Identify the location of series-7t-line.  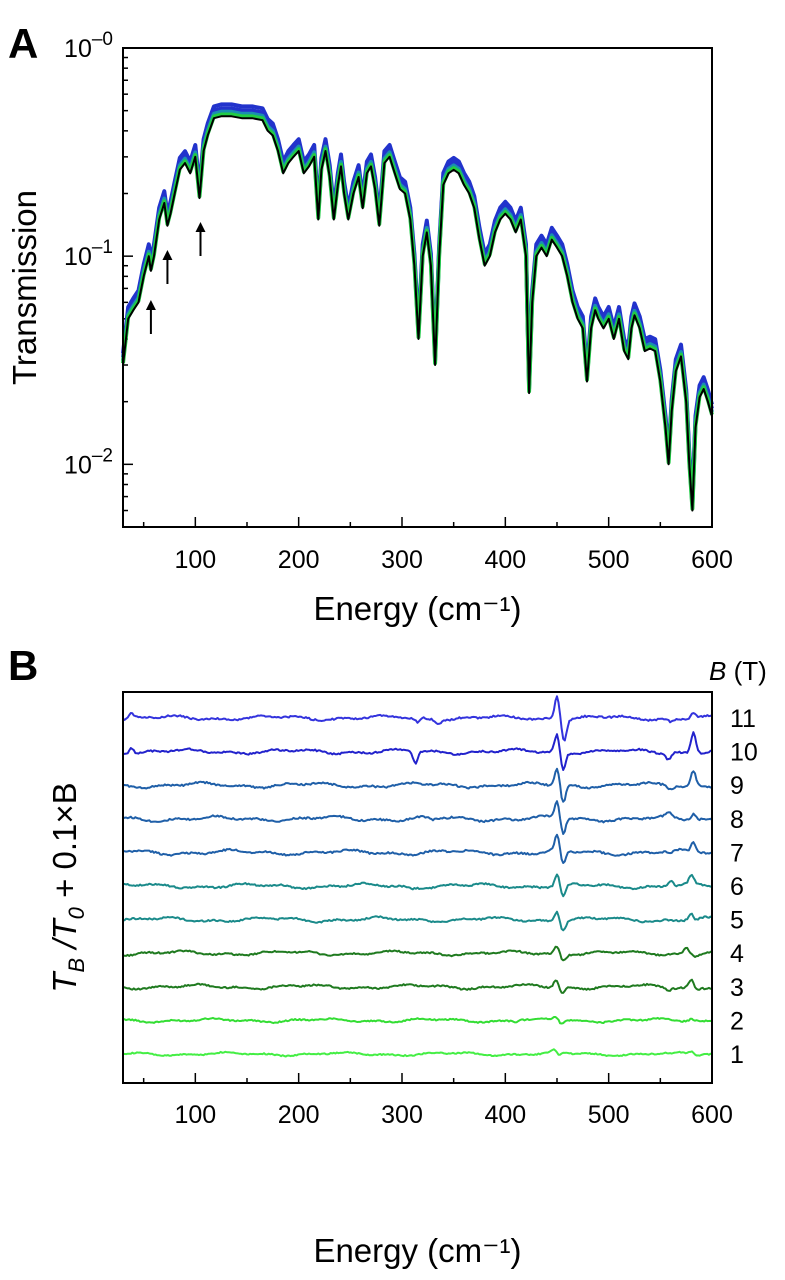
(417, 848).